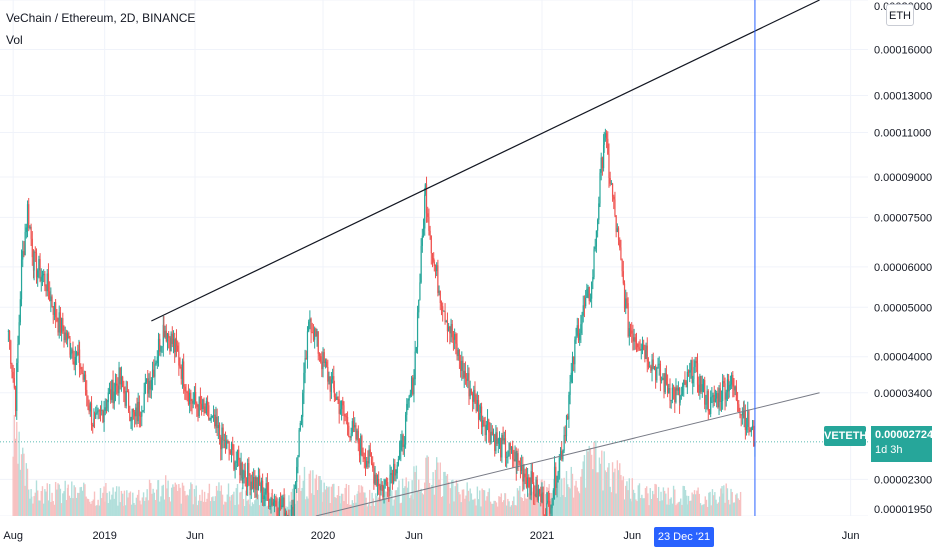 The width and height of the screenshot is (932, 550). I want to click on currency-button: ETH, so click(900, 15).